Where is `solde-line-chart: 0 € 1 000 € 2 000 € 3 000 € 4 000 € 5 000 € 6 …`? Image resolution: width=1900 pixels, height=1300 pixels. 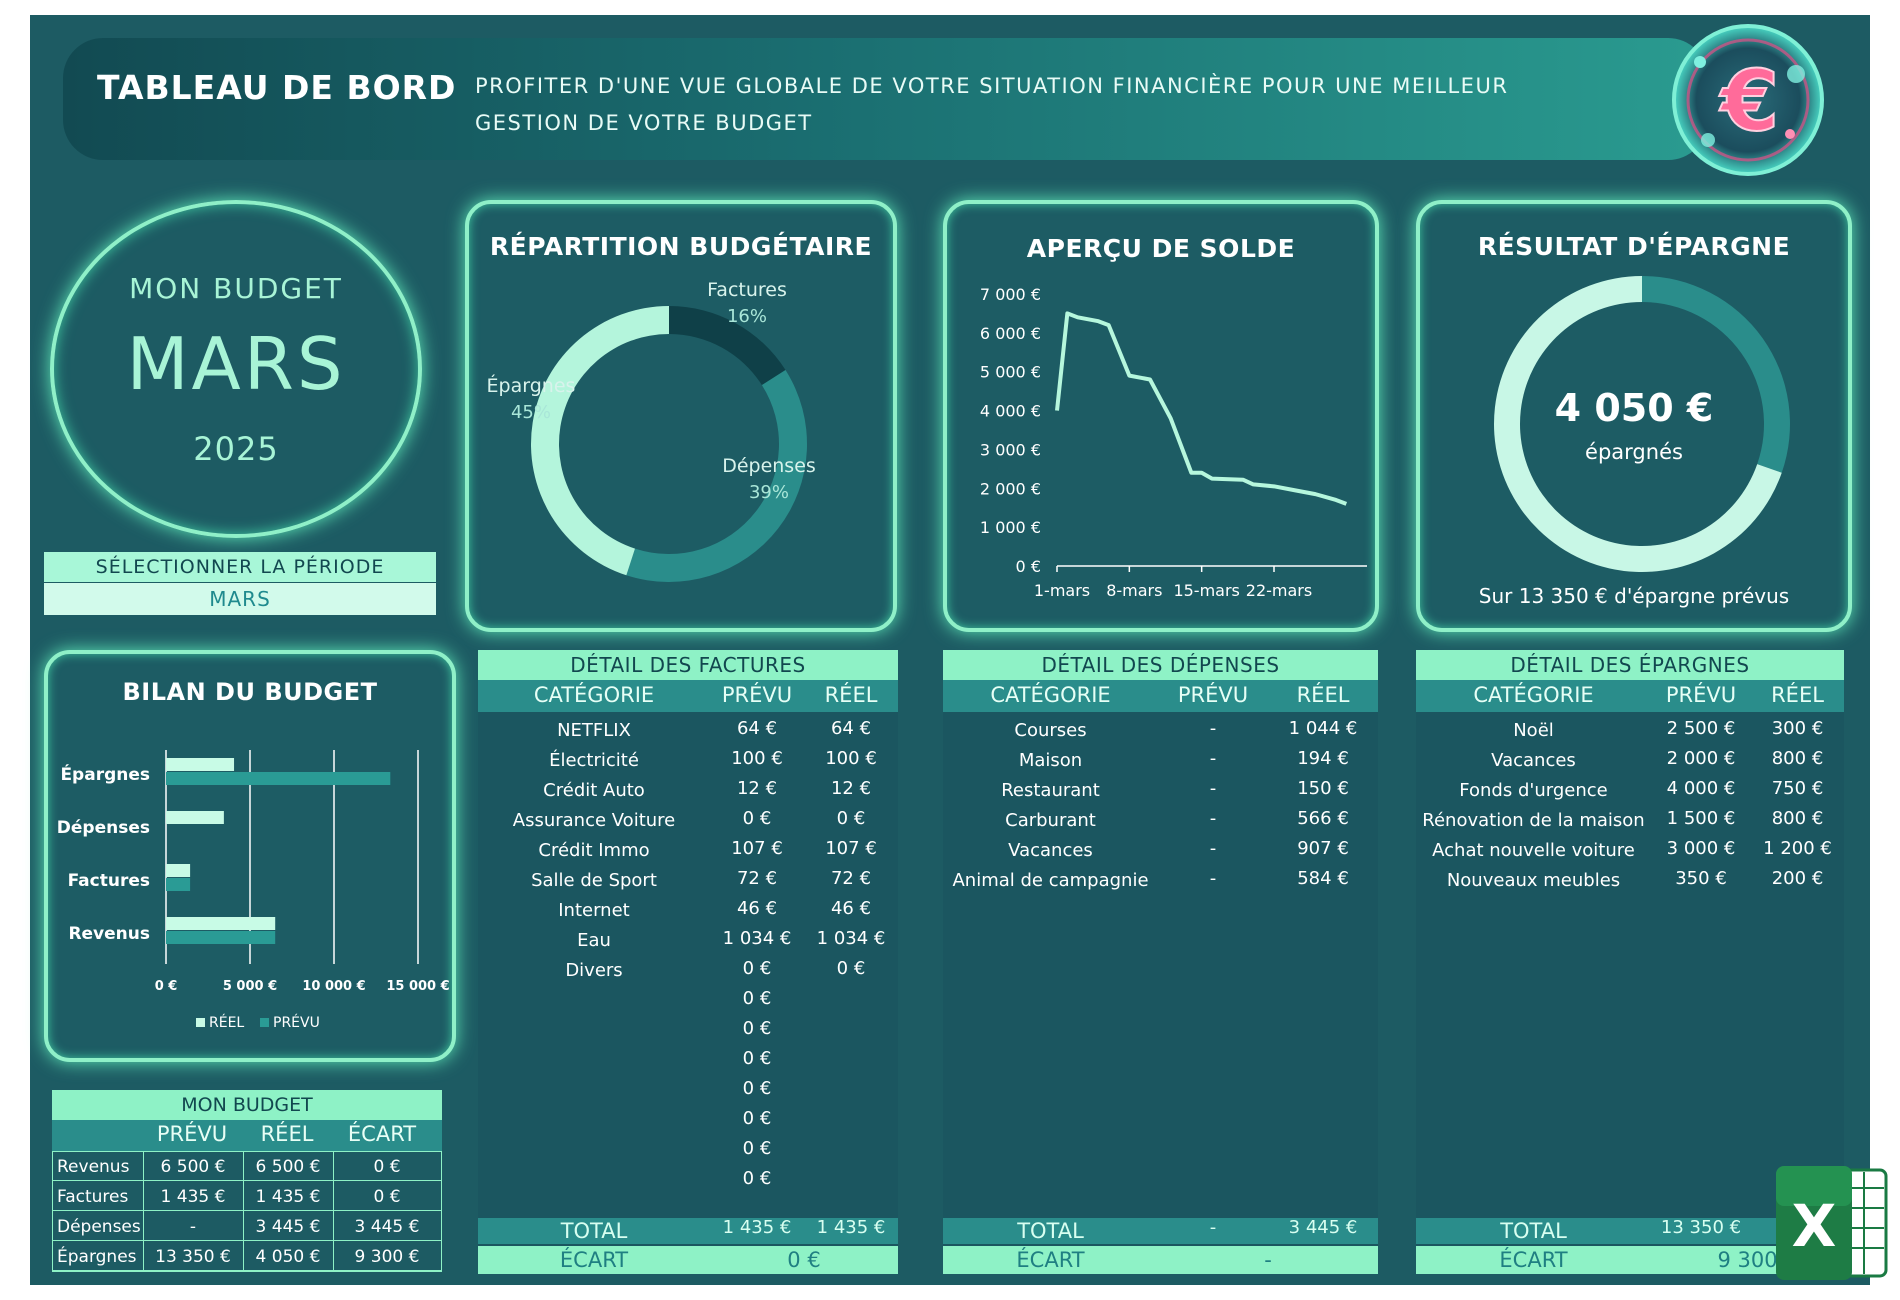
solde-line-chart: 0 € 1 000 € 2 000 € 3 000 € 4 000 € 5 000 € 6 … is located at coordinates (1173, 442).